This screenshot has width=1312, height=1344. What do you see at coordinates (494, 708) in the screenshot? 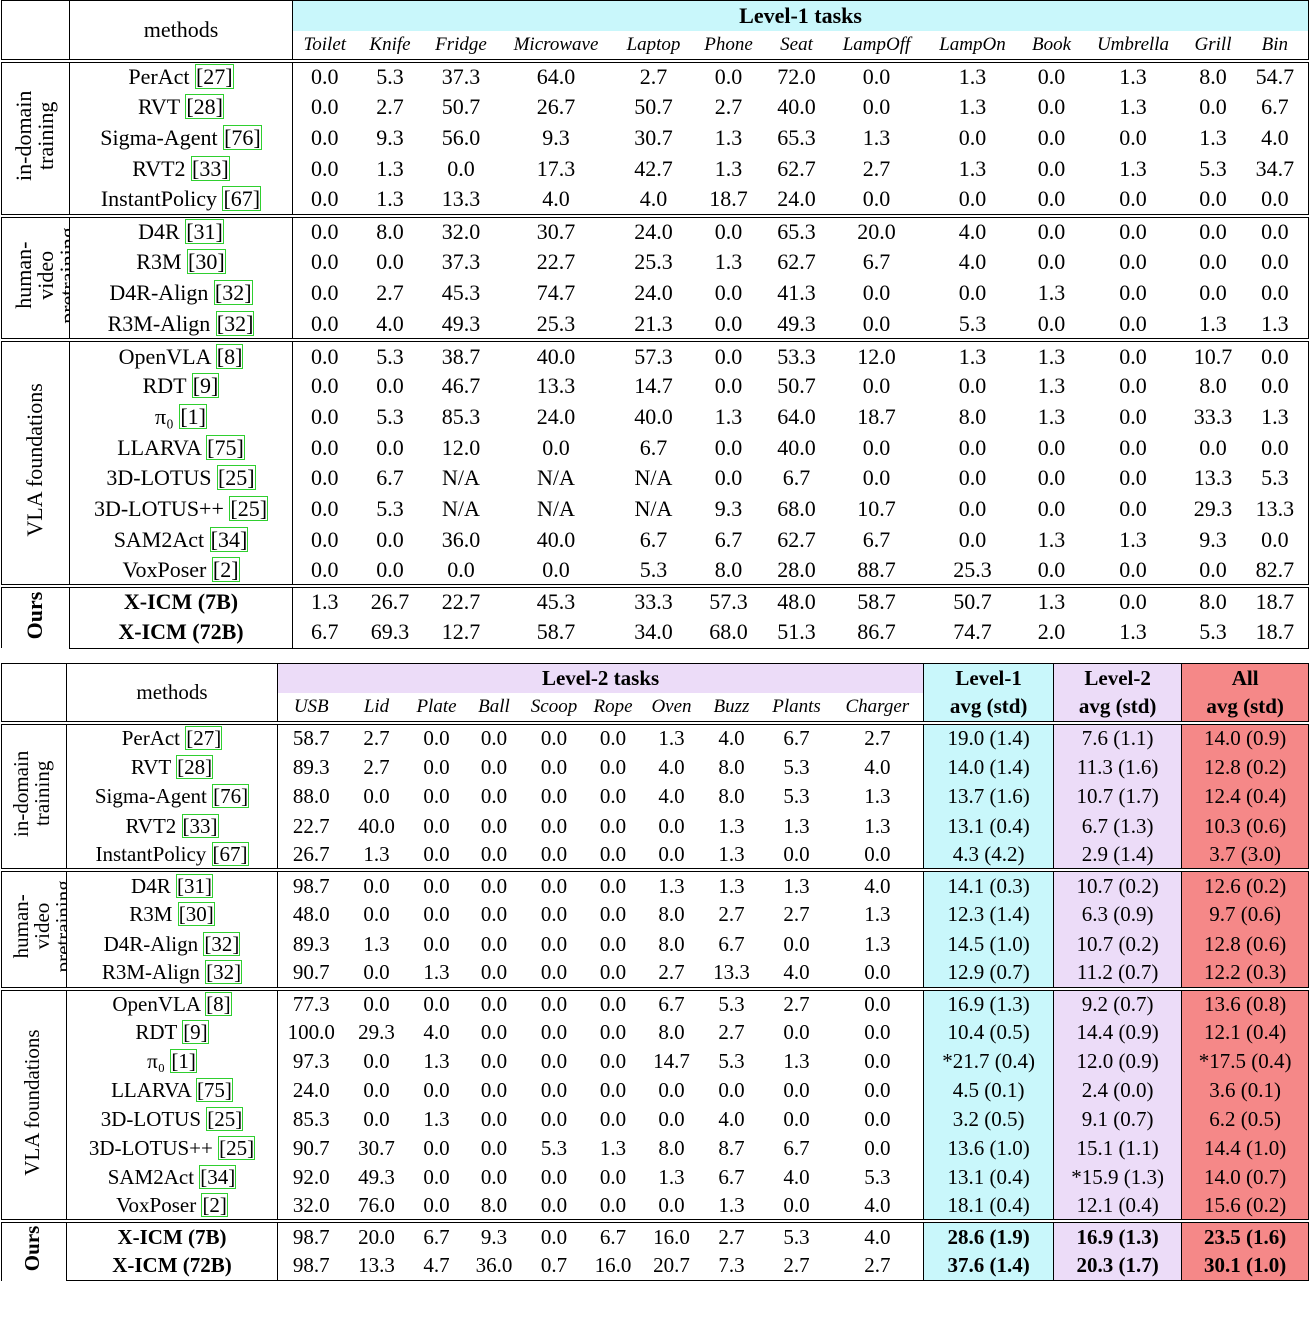
I see `column-header: Ball` at bounding box center [494, 708].